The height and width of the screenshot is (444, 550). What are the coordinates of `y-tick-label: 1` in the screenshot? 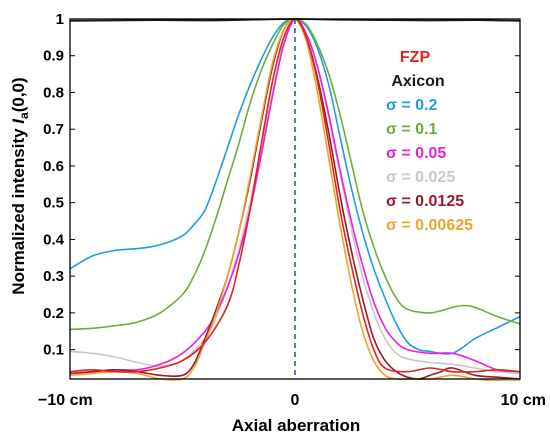 It's located at (60, 19).